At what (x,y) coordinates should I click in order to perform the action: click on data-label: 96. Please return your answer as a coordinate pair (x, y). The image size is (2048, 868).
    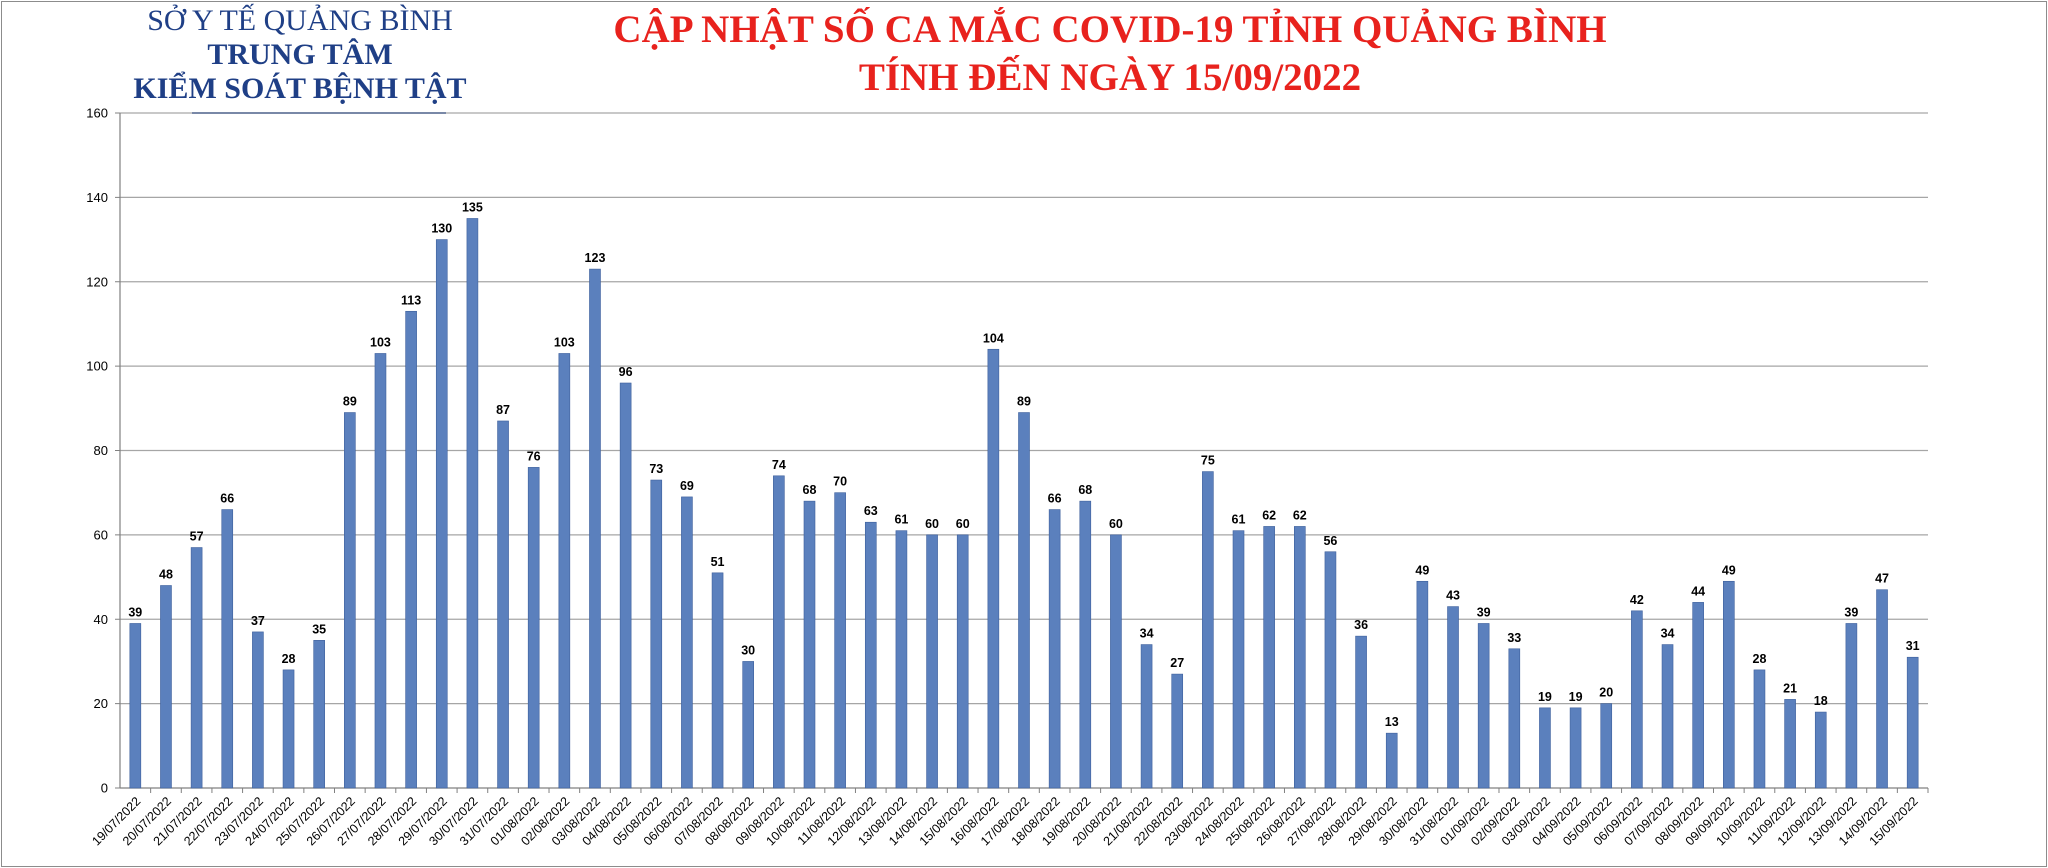
    Looking at the image, I should click on (626, 372).